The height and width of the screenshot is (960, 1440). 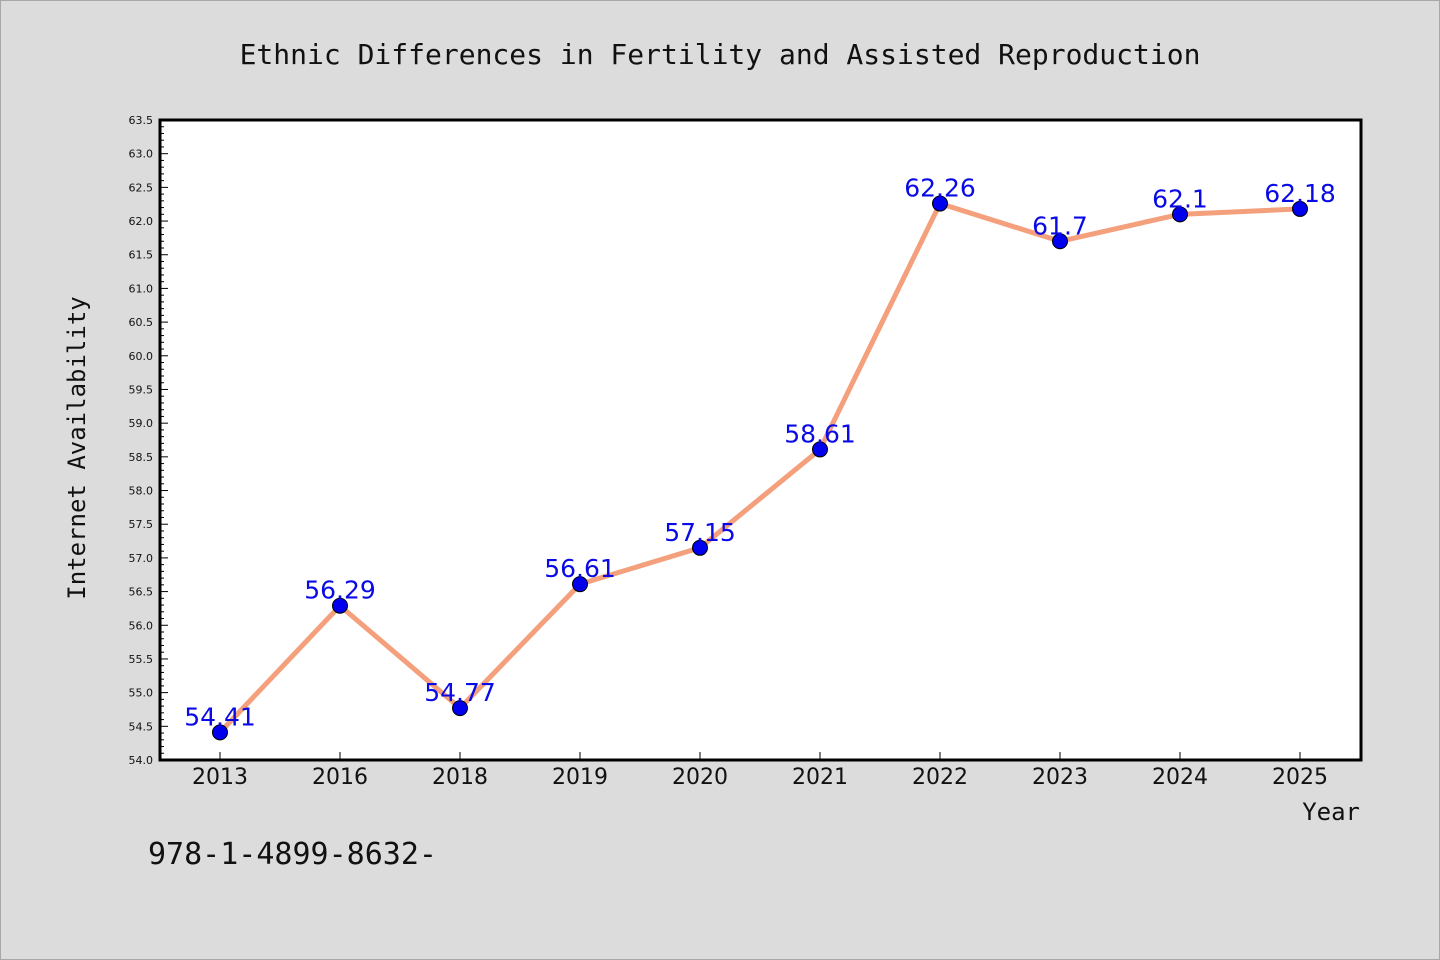 I want to click on x-tick-label: 2021, so click(x=820, y=777).